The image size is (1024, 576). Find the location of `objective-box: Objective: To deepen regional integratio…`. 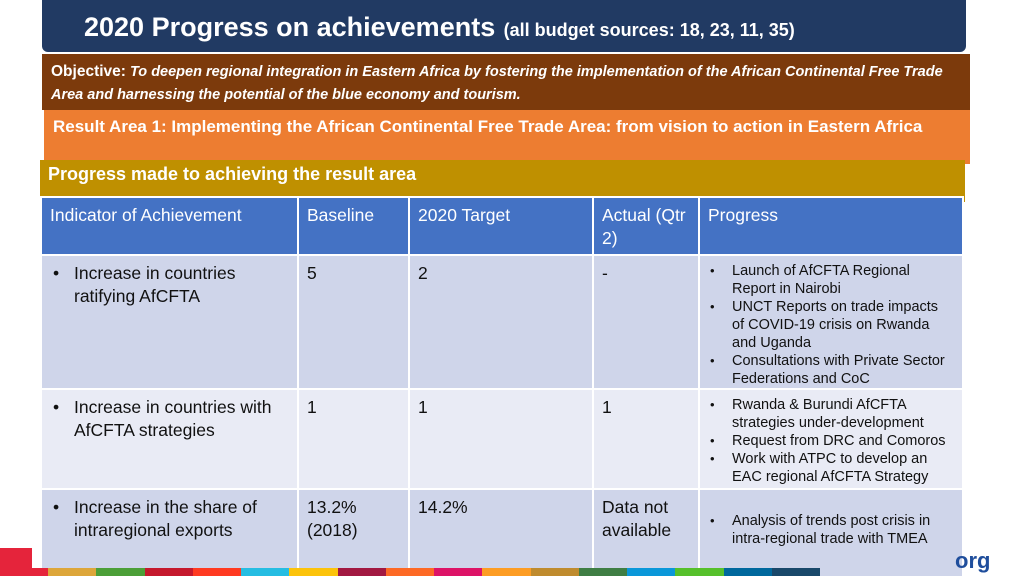

objective-box: Objective: To deepen regional integratio… is located at coordinates (506, 82).